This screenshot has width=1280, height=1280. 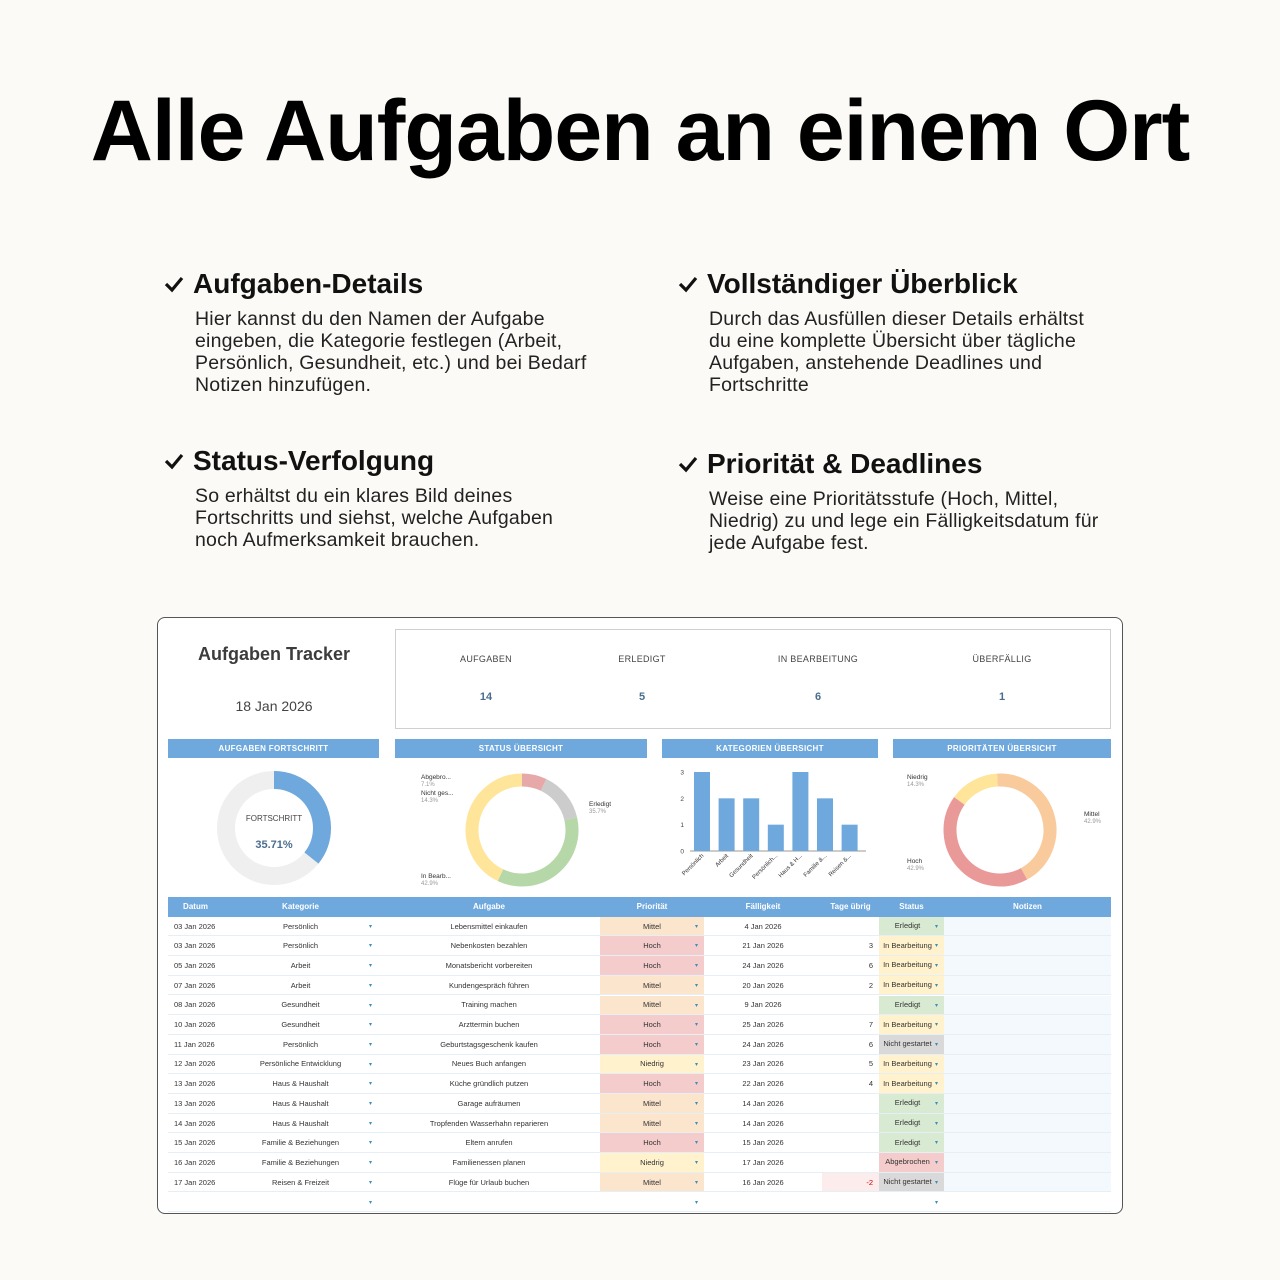 I want to click on cell-kategorie: Reisen & Freizeit, so click(x=300, y=1182).